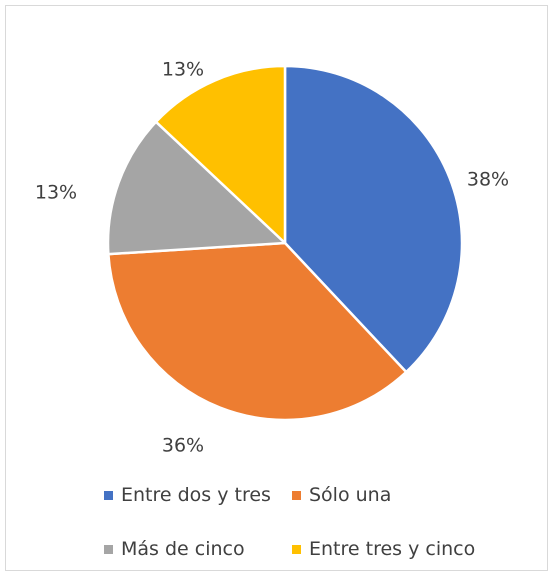  Describe the element at coordinates (183, 70) in the screenshot. I see `data-label-entre-tres-y-cinco: 13%` at that location.